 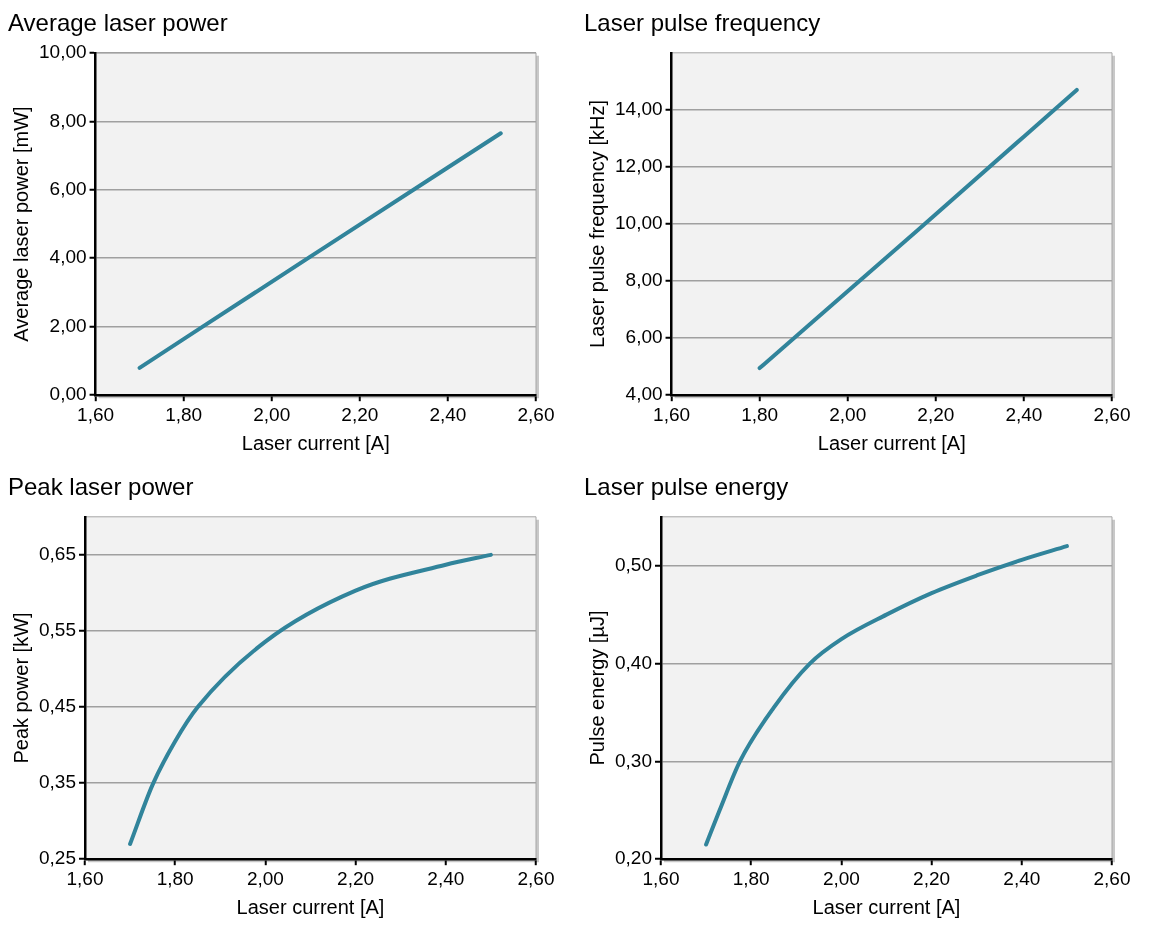 What do you see at coordinates (57, 858) in the screenshot?
I see `y-tick-label: 0,25` at bounding box center [57, 858].